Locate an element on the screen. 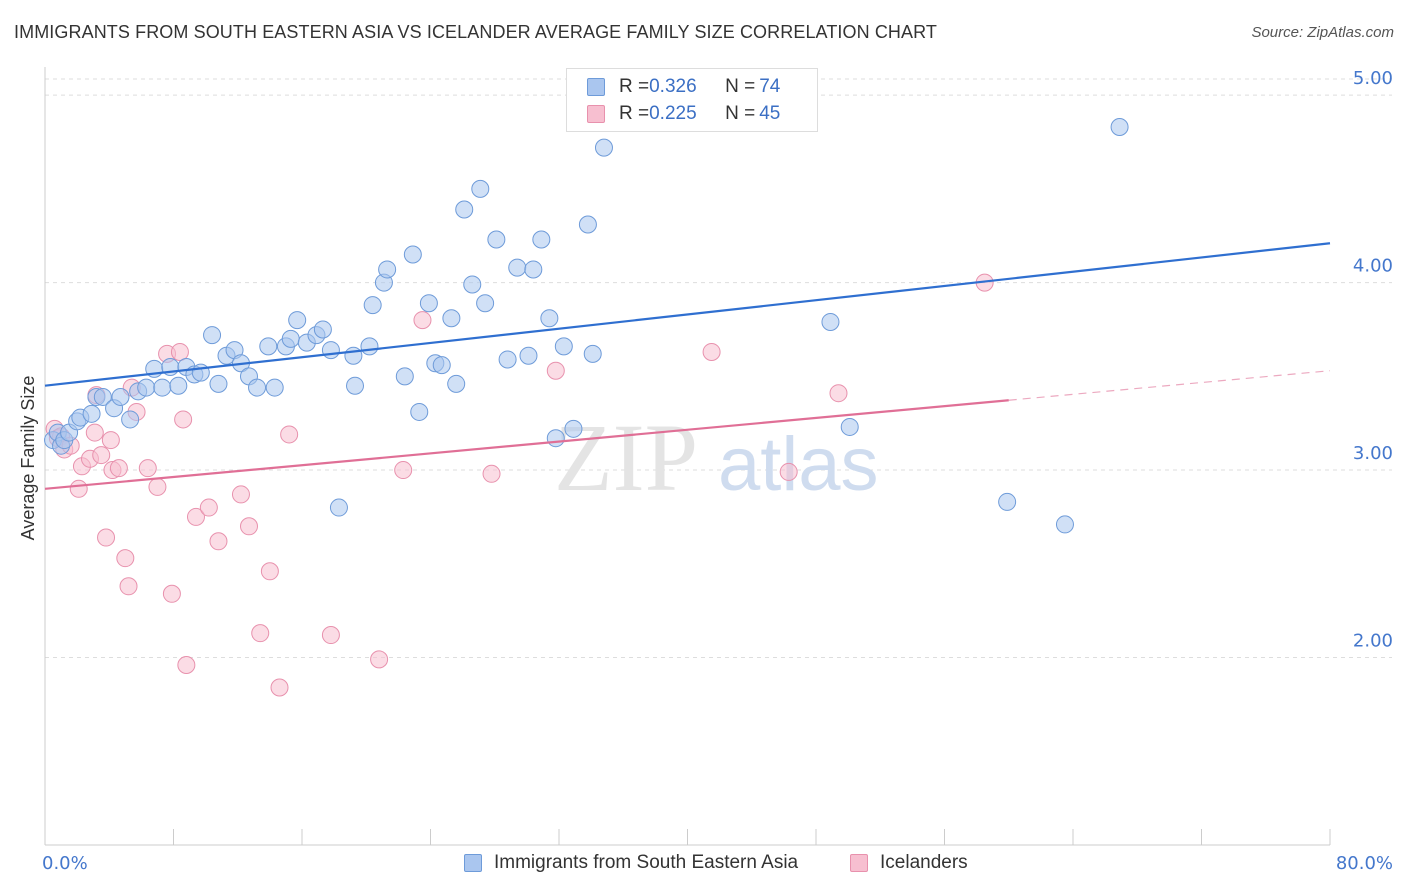 The height and width of the screenshot is (892, 1406). y-tick-label: 4.00 is located at coordinates (1373, 266).